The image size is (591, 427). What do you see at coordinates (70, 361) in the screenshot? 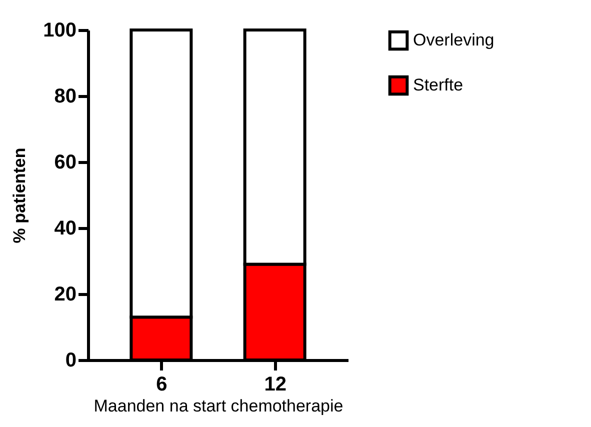
I see `y-tick-label: 0` at bounding box center [70, 361].